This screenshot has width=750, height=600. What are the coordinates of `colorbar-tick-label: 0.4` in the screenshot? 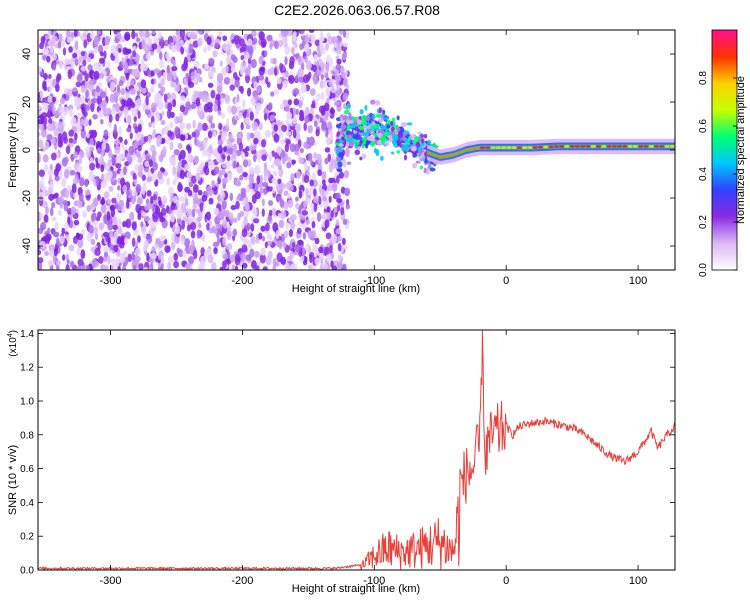 It's located at (703, 174).